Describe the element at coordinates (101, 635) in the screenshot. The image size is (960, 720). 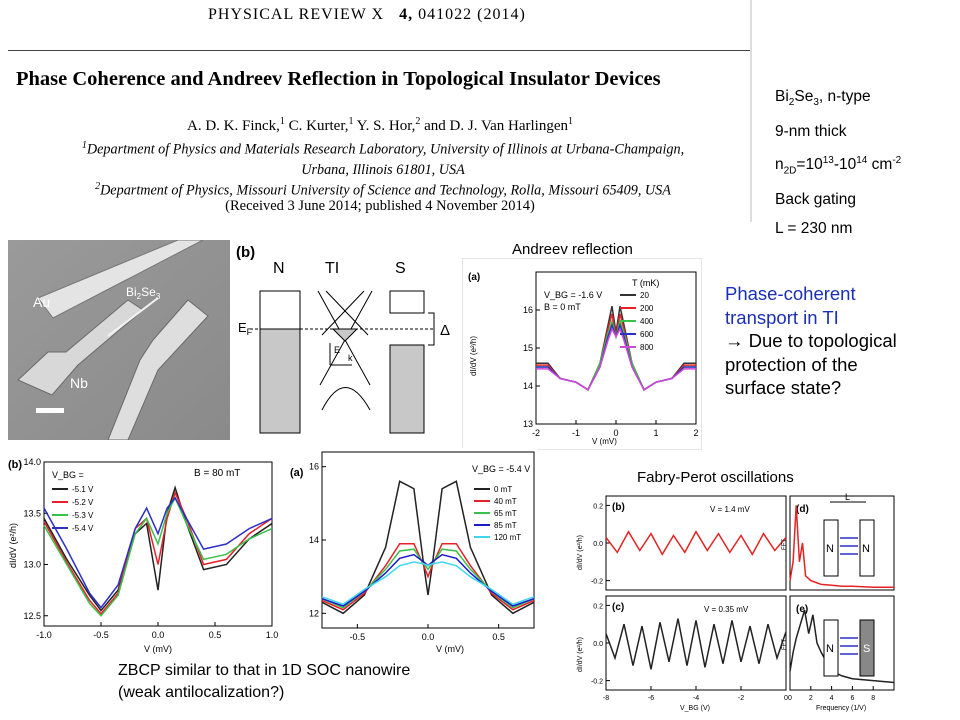
I see `x-tick-label: -0.5` at that location.